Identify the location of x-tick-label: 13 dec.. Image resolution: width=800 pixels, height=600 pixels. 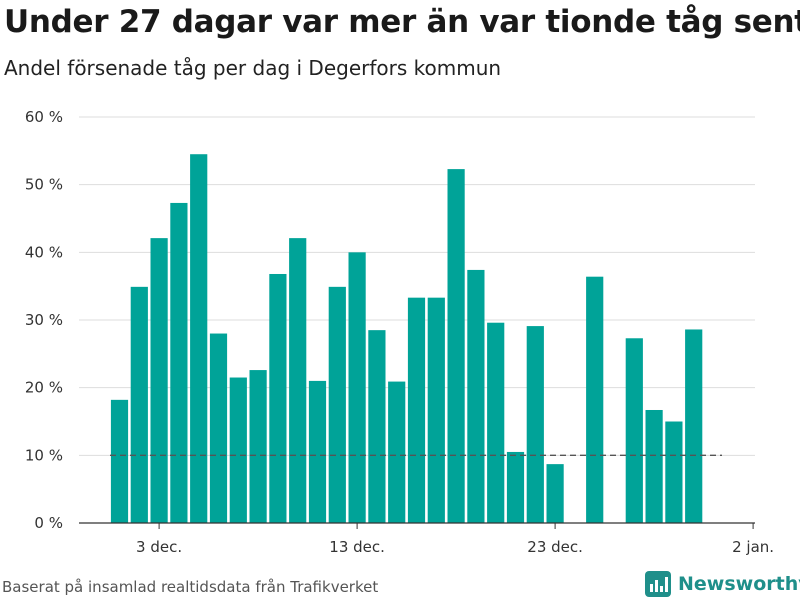
(357, 547).